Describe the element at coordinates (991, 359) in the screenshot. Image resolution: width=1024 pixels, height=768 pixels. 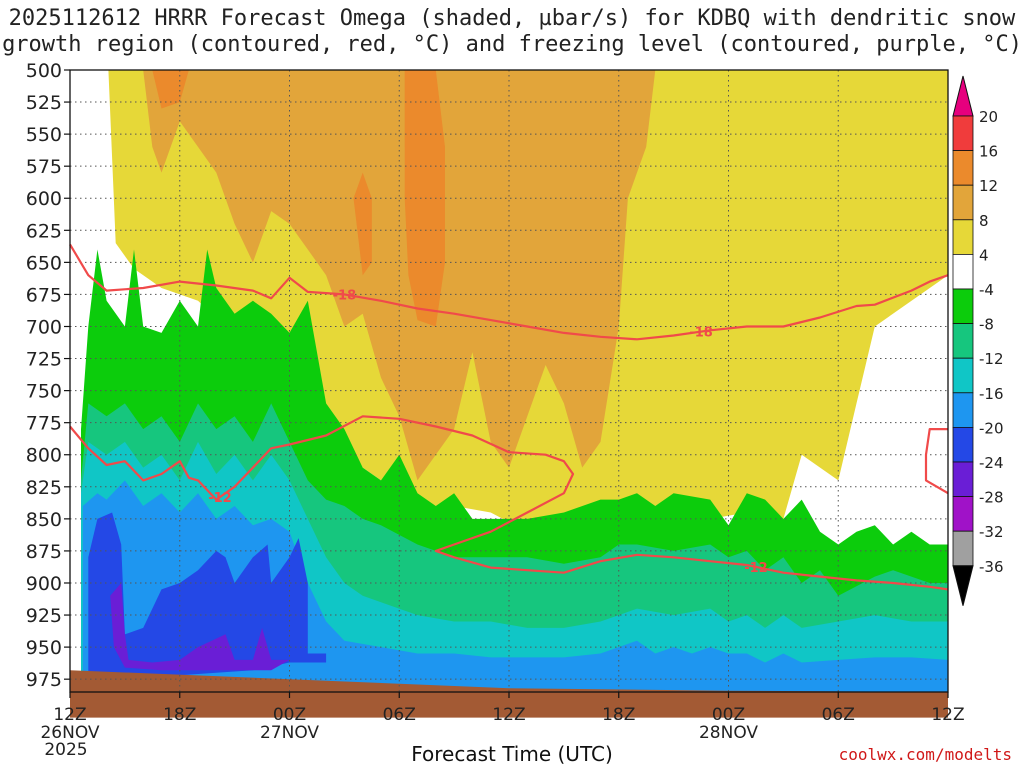
I see `colorbar-label-7: -12` at that location.